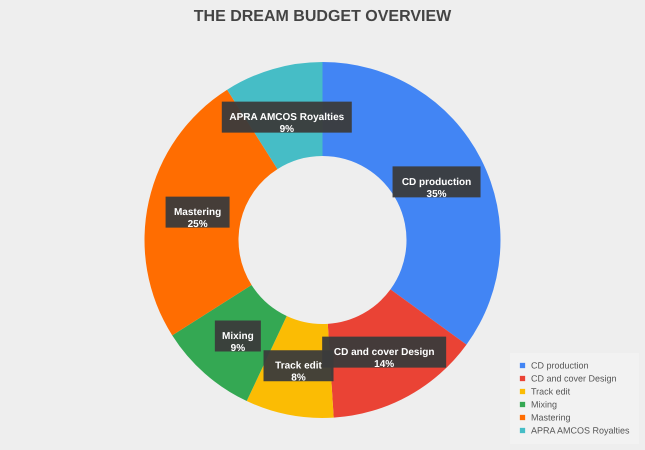 Image resolution: width=645 pixels, height=450 pixels. What do you see at coordinates (287, 118) in the screenshot?
I see `slice-label: APRA AMCOS Royalties` at bounding box center [287, 118].